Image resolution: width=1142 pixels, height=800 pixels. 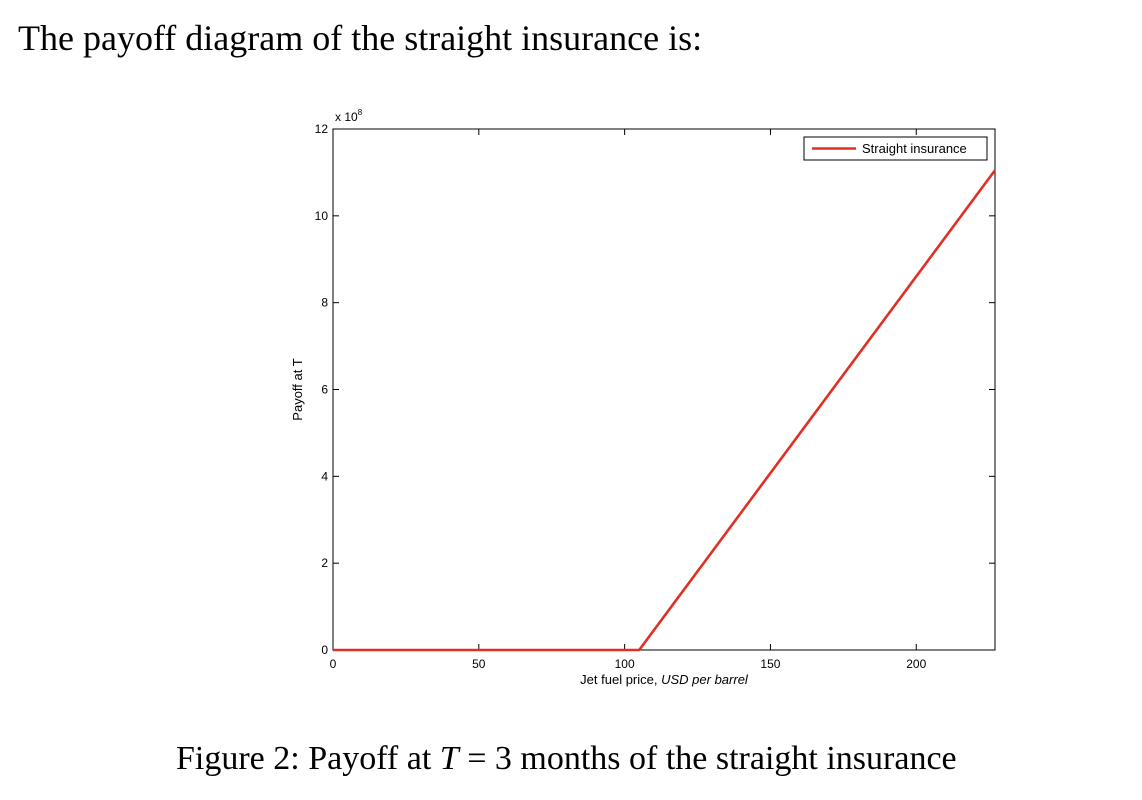 I want to click on x-tick-label: 200, so click(x=916, y=664).